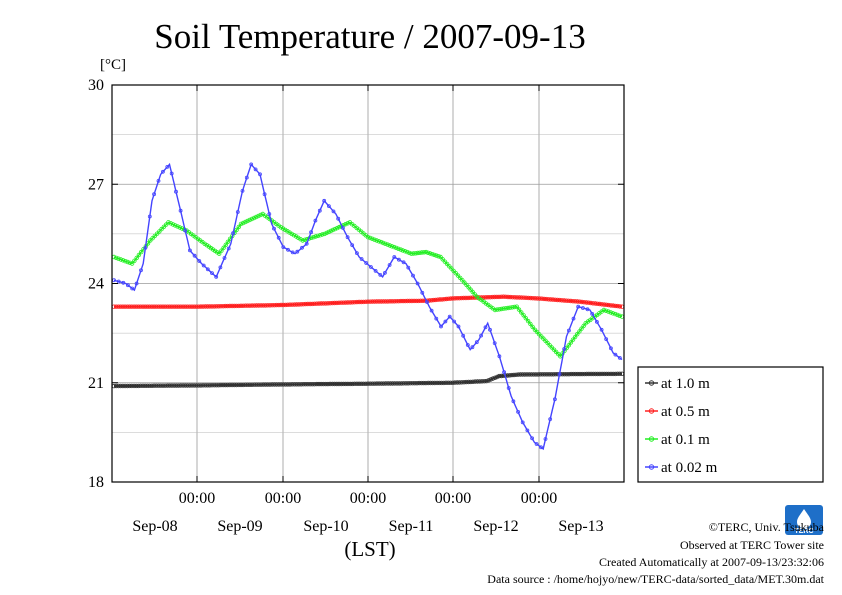 This screenshot has height=595, width=842. What do you see at coordinates (804, 520) in the screenshot?
I see `terc-logo: TERC` at bounding box center [804, 520].